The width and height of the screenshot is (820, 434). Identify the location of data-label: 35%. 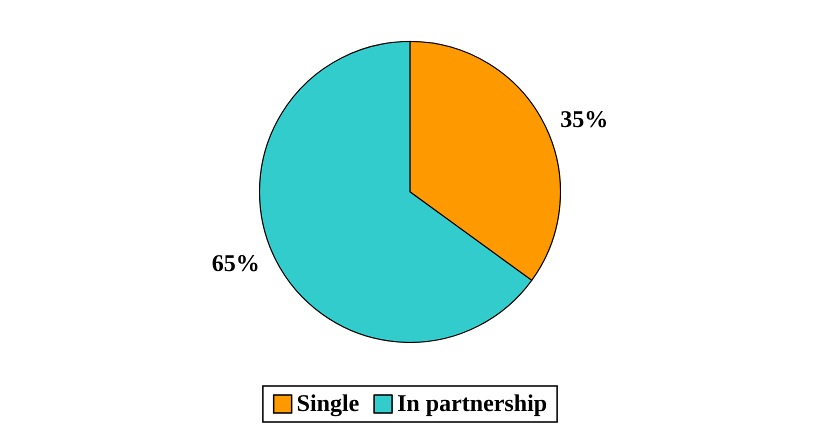
(584, 119).